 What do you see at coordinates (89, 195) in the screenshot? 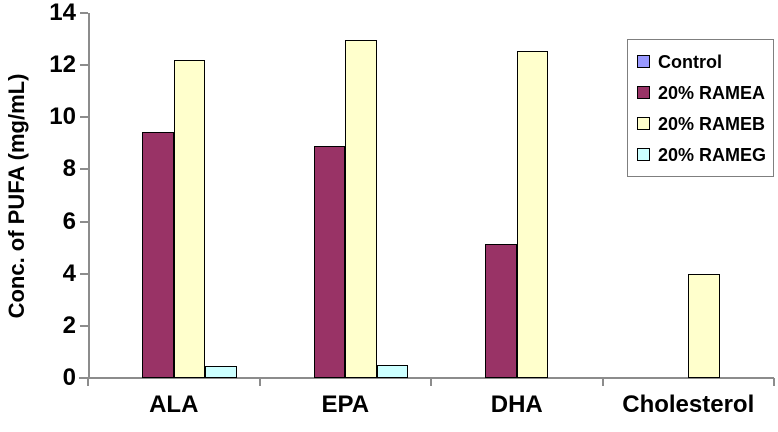
I see `y-axis-line` at bounding box center [89, 195].